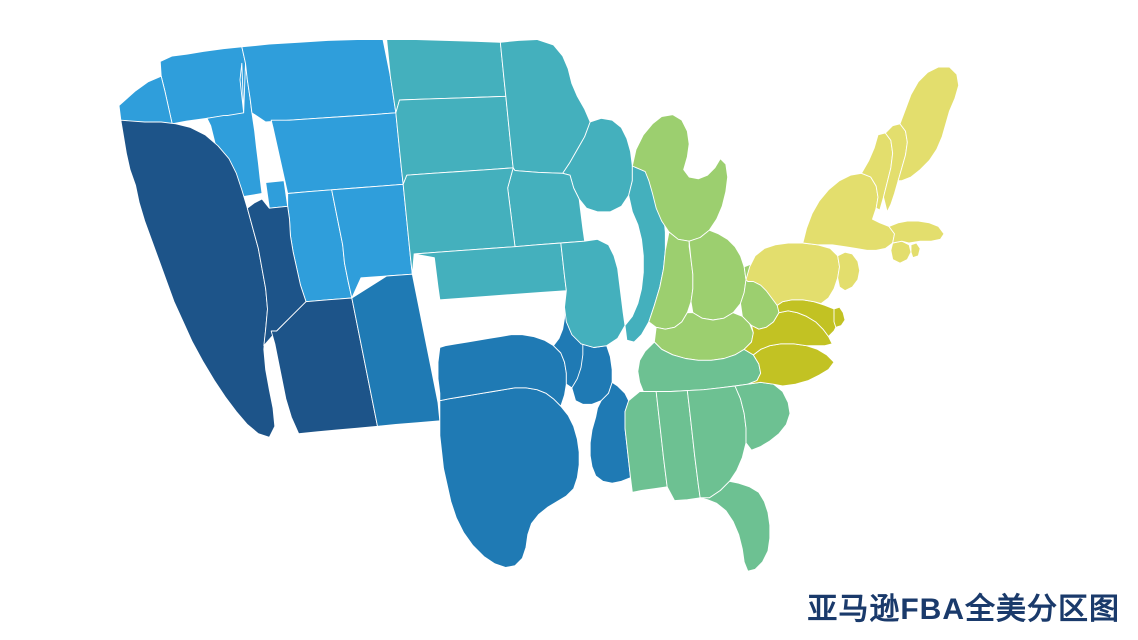 The width and height of the screenshot is (1138, 640). I want to click on state-nj: New Jersey, so click(849, 271).